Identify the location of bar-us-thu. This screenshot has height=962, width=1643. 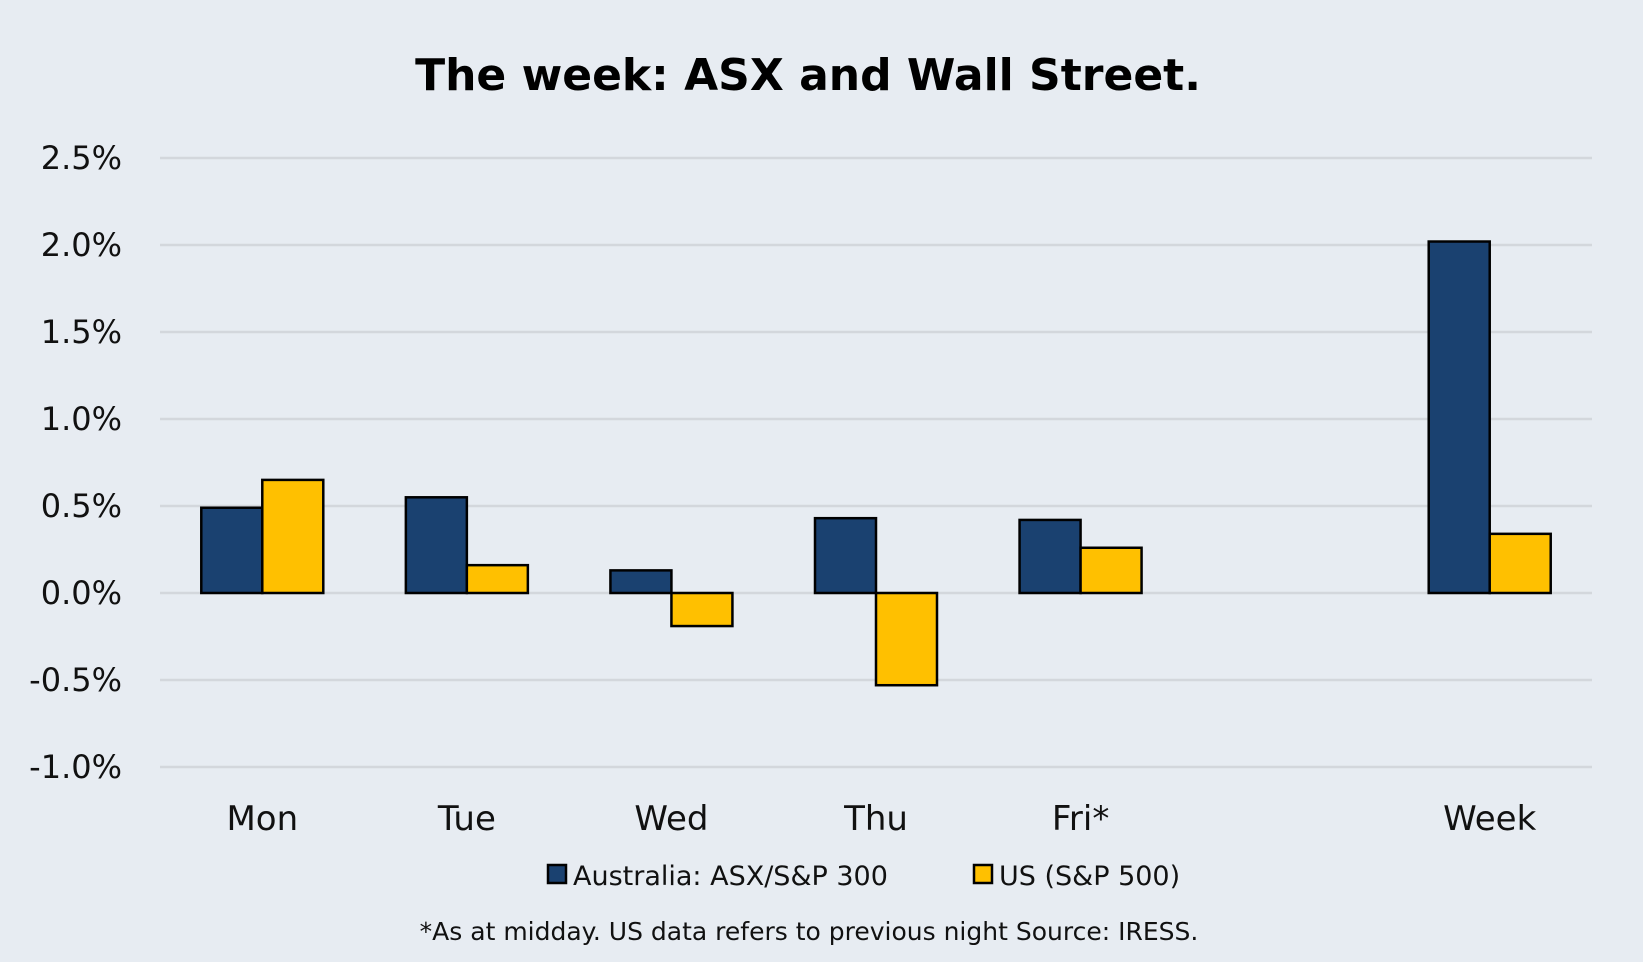
(906, 639).